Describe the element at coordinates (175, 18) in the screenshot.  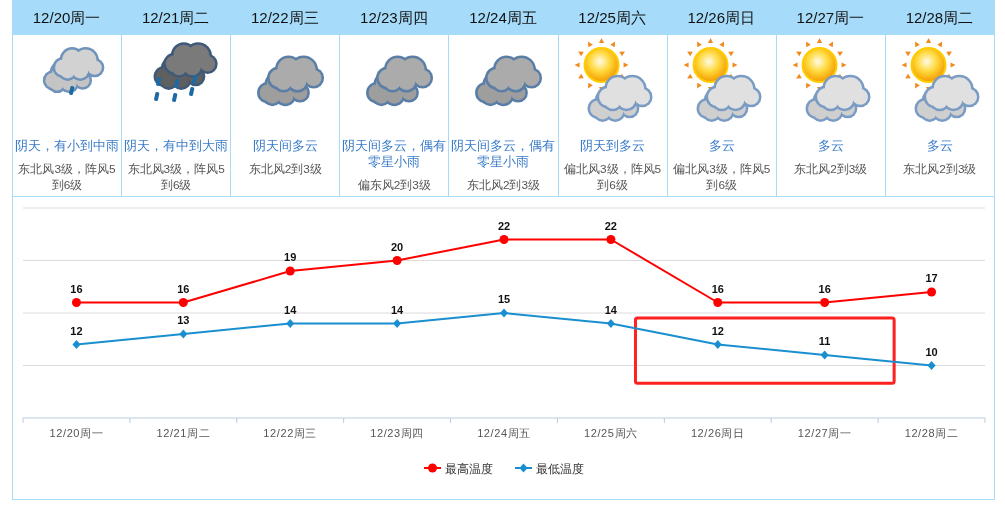
I see `category-label: 12/21周二` at that location.